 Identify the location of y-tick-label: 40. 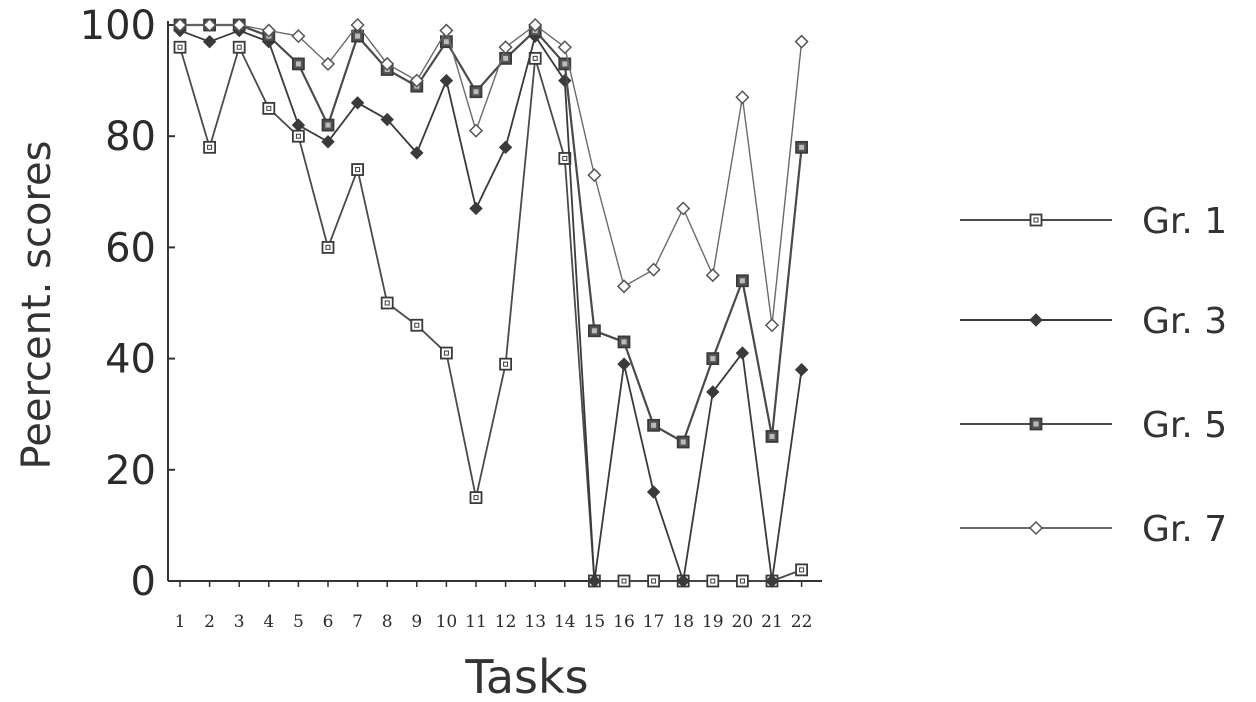
(130, 360).